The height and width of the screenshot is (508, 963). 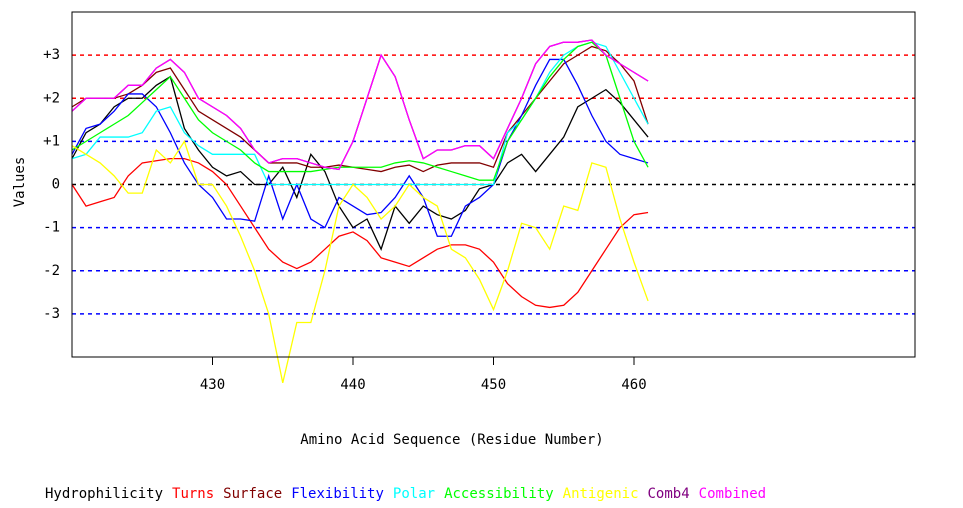 What do you see at coordinates (337, 494) in the screenshot?
I see `legend-entry: Flexibility` at bounding box center [337, 494].